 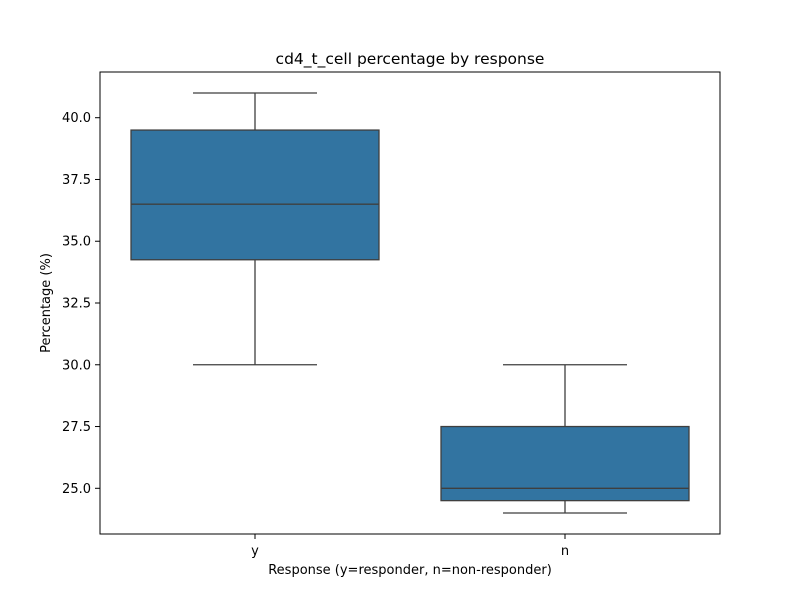 What do you see at coordinates (76, 180) in the screenshot?
I see `y-tick-label: 37.5` at bounding box center [76, 180].